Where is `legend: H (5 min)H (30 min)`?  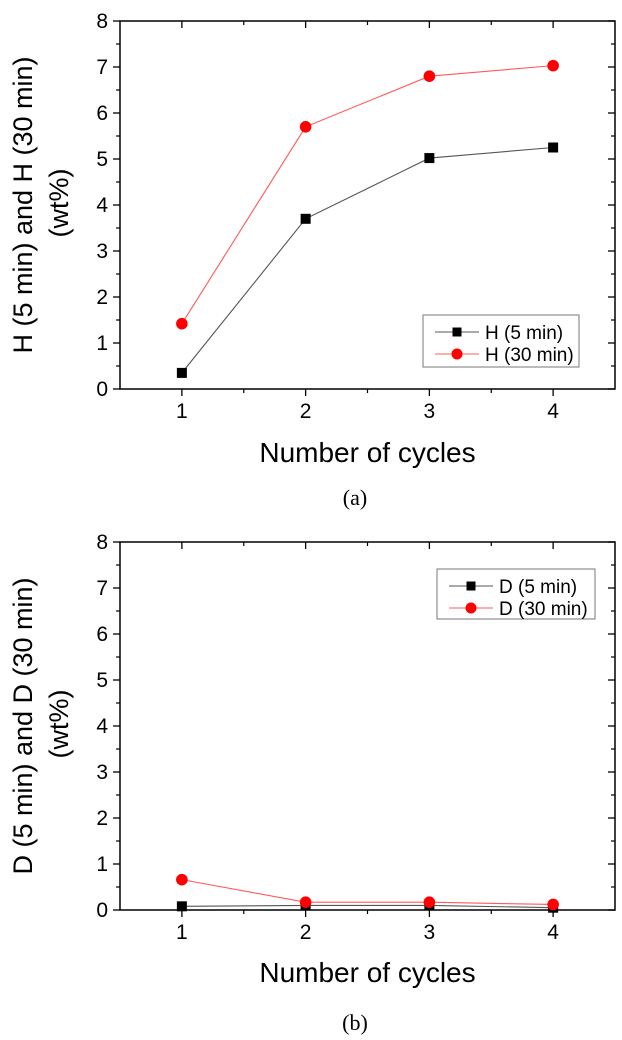
legend: H (5 min)H (30 min) is located at coordinates (501, 341).